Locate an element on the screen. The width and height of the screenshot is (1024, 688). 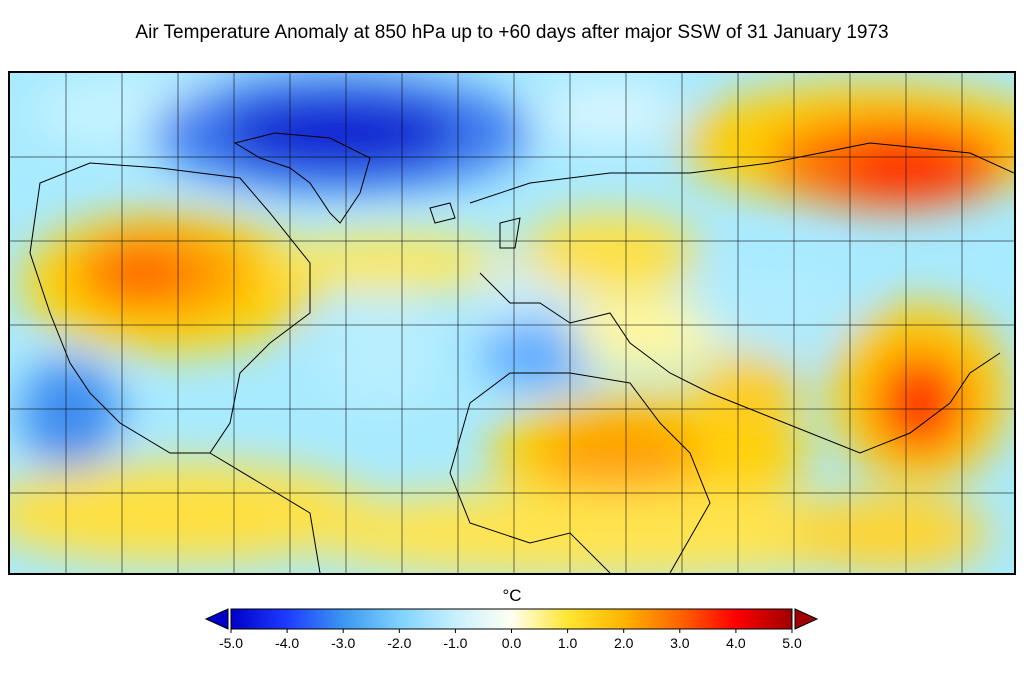
colorbar-tick-label: -4.0 is located at coordinates (287, 643).